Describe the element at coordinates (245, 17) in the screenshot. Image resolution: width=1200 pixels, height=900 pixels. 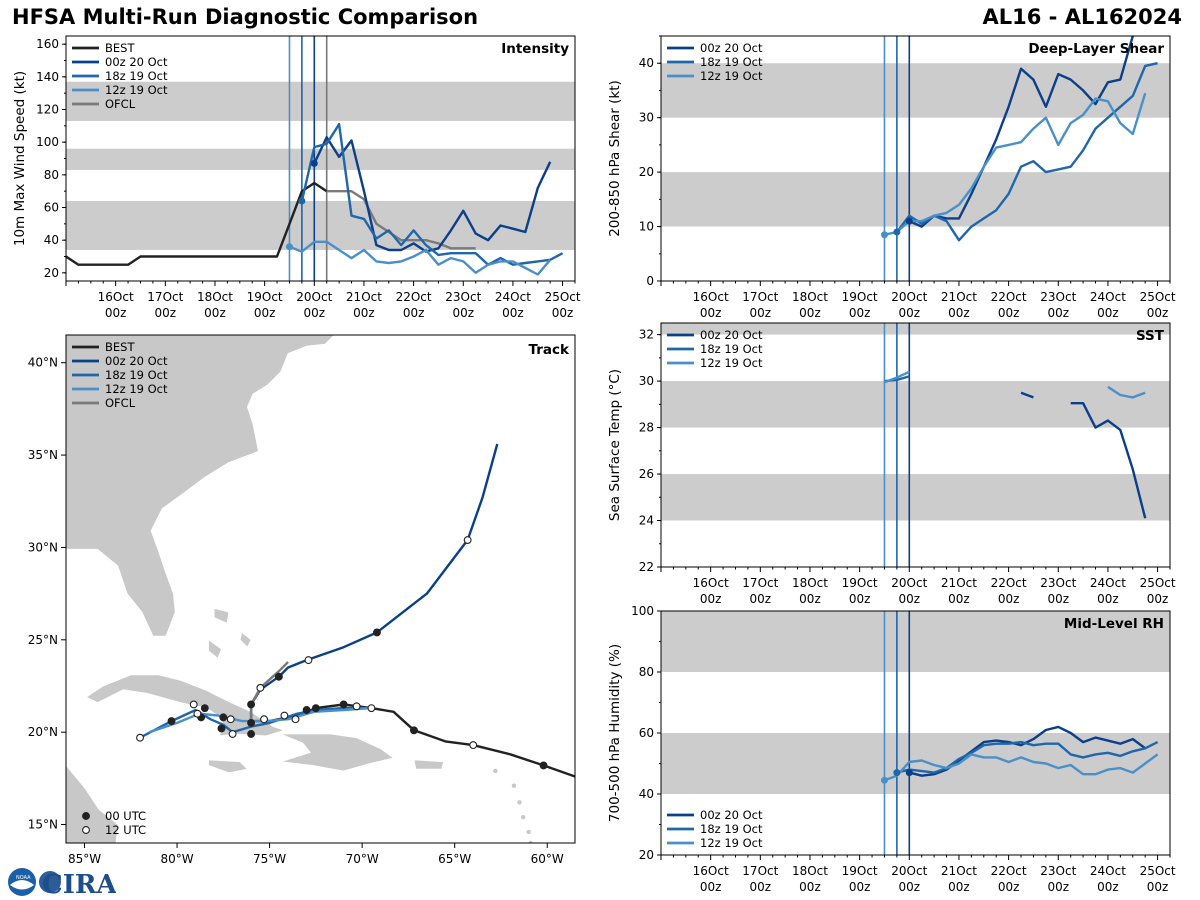
I see `page-title: HFSA Multi-Run Diagnostic Comparison` at that location.